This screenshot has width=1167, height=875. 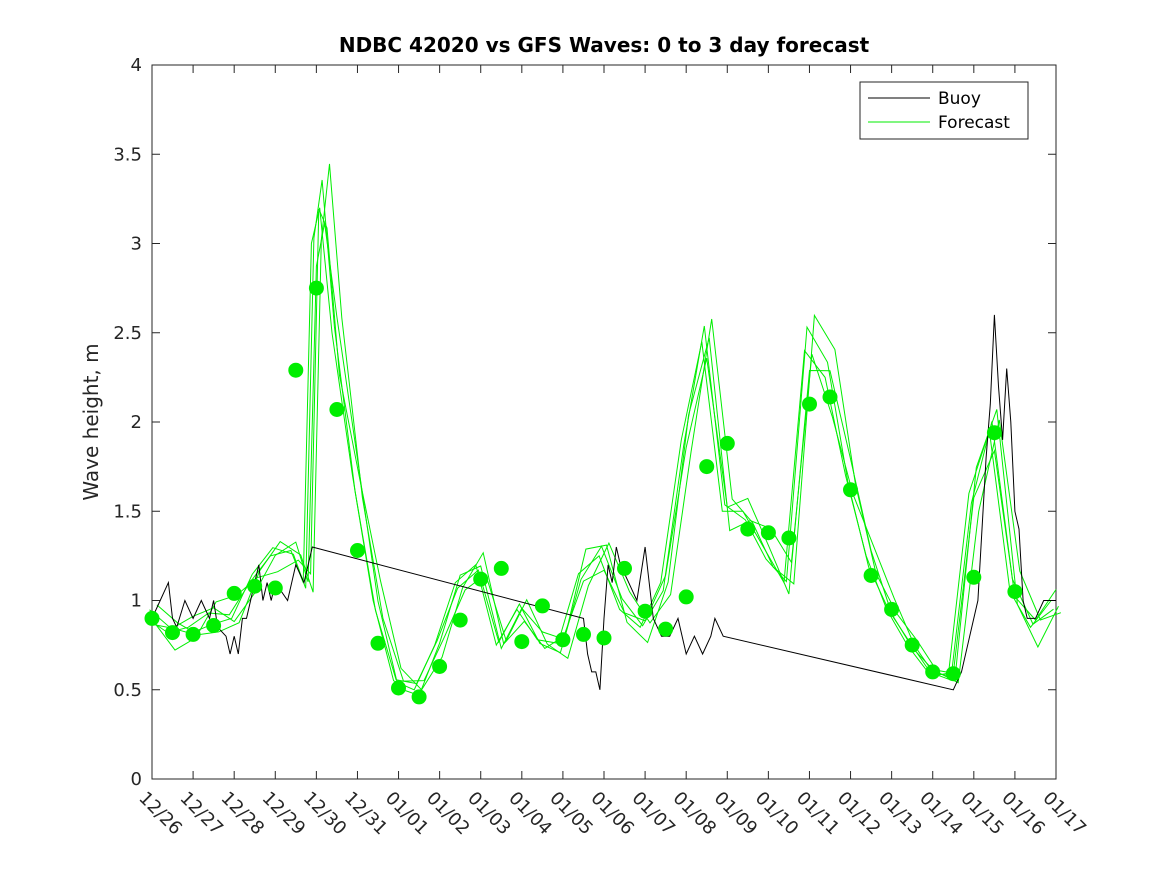 I want to click on legend-box, so click(x=944, y=110).